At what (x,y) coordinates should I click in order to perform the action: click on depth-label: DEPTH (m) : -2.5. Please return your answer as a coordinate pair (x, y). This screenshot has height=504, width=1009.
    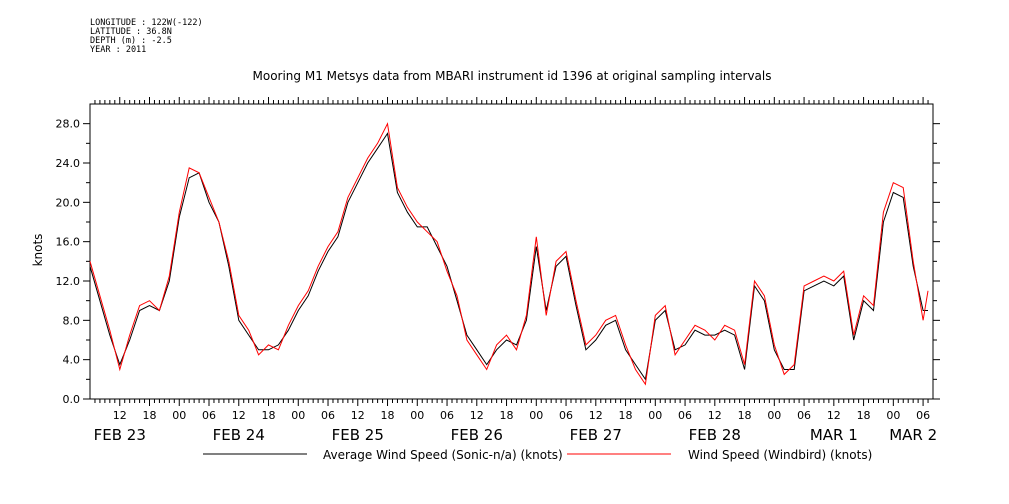
    Looking at the image, I should click on (131, 41).